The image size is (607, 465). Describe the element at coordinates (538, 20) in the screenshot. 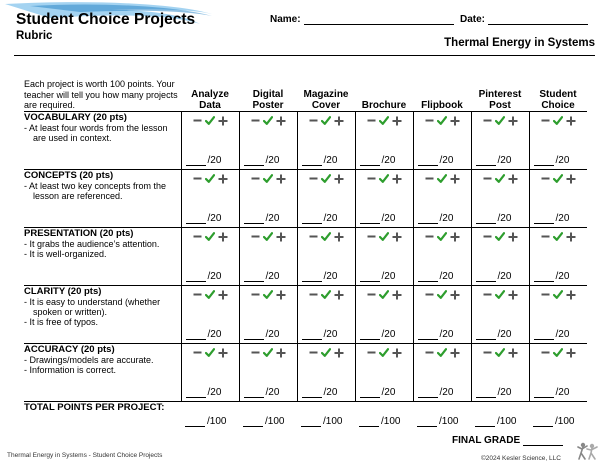

I see `date-line` at that location.